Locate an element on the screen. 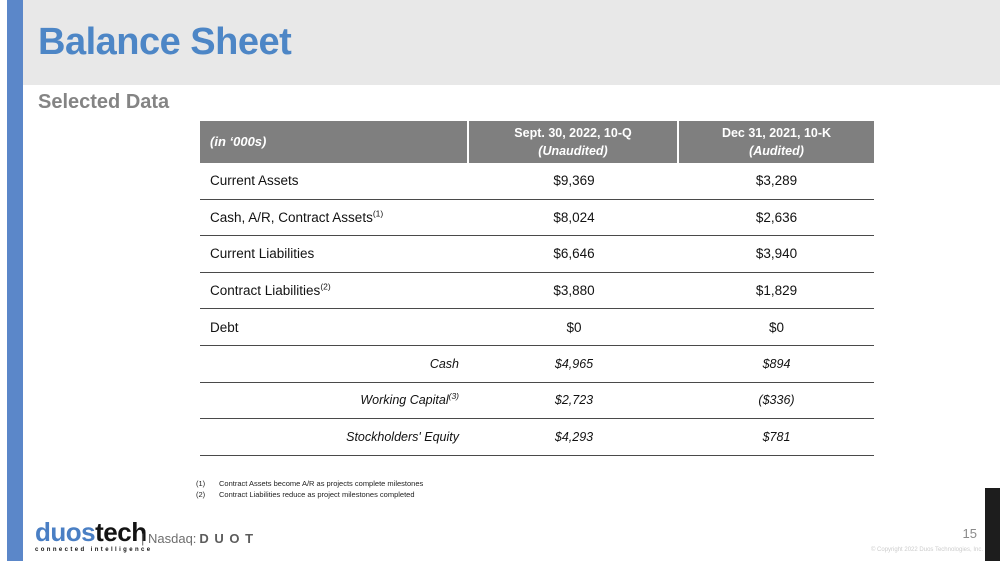  logo-wordmark: duostech is located at coordinates (93, 532).